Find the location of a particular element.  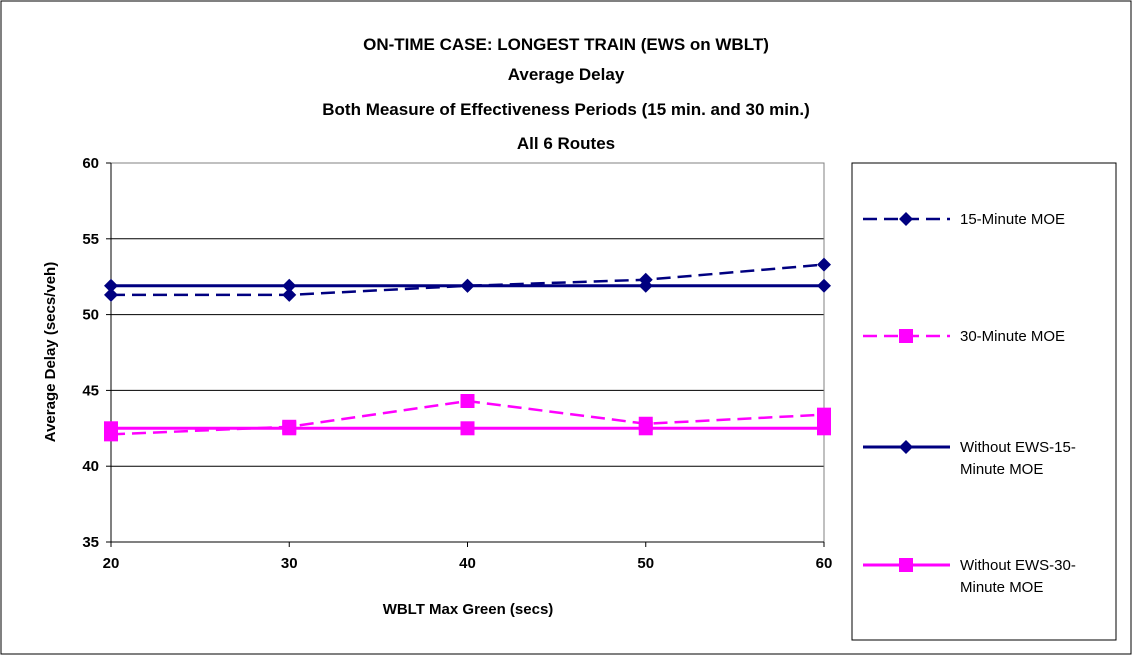

y-tick-label: 45 is located at coordinates (90, 390).